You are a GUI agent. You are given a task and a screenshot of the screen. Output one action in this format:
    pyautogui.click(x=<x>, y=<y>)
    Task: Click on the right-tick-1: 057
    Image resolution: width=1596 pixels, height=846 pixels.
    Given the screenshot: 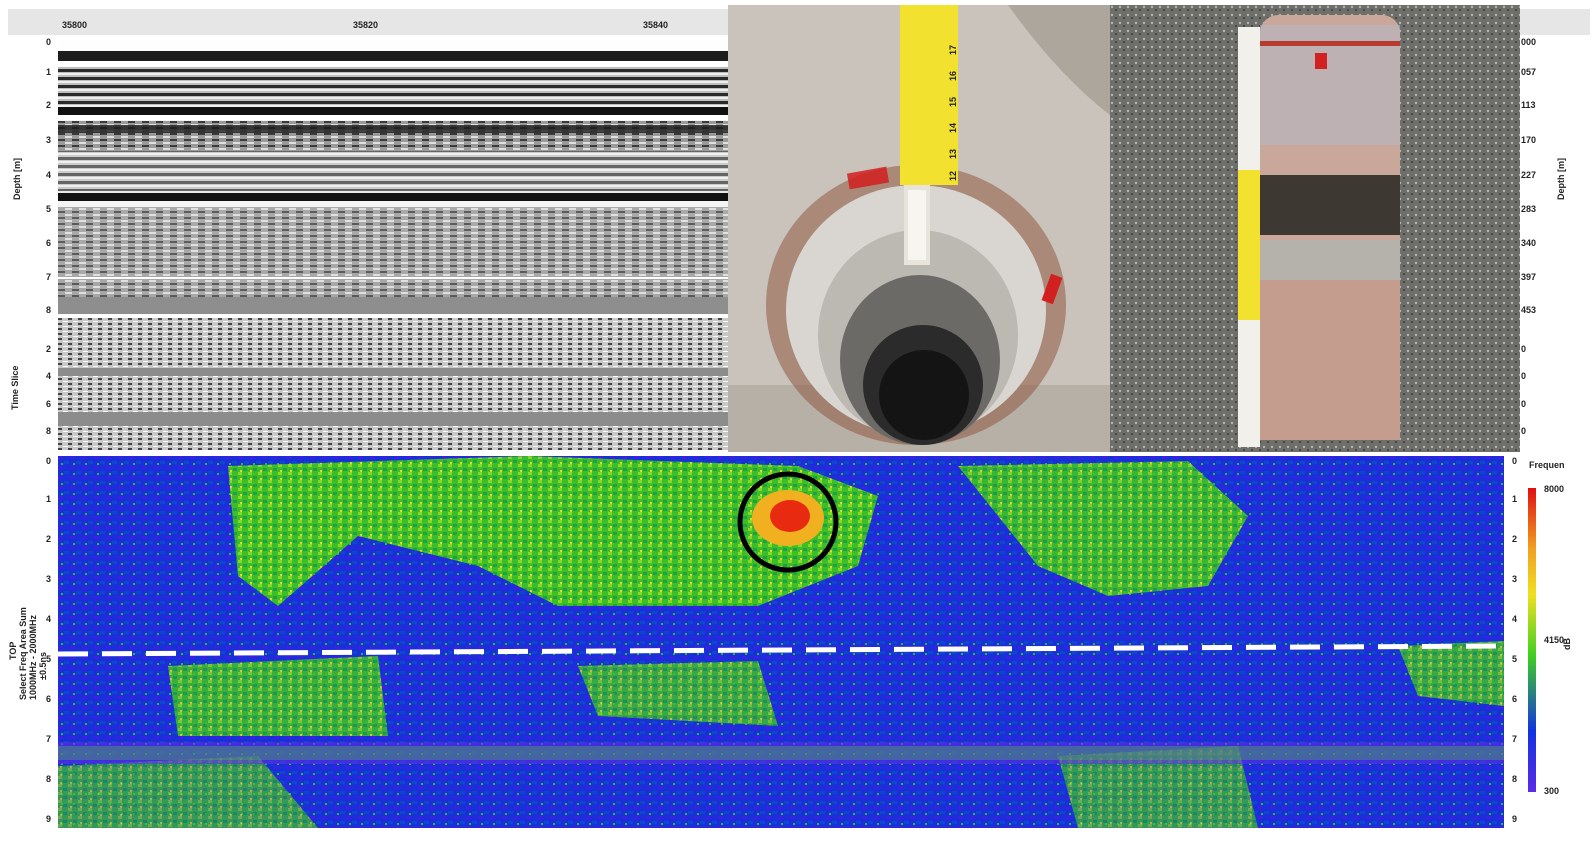 What is the action you would take?
    pyautogui.click(x=1529, y=72)
    